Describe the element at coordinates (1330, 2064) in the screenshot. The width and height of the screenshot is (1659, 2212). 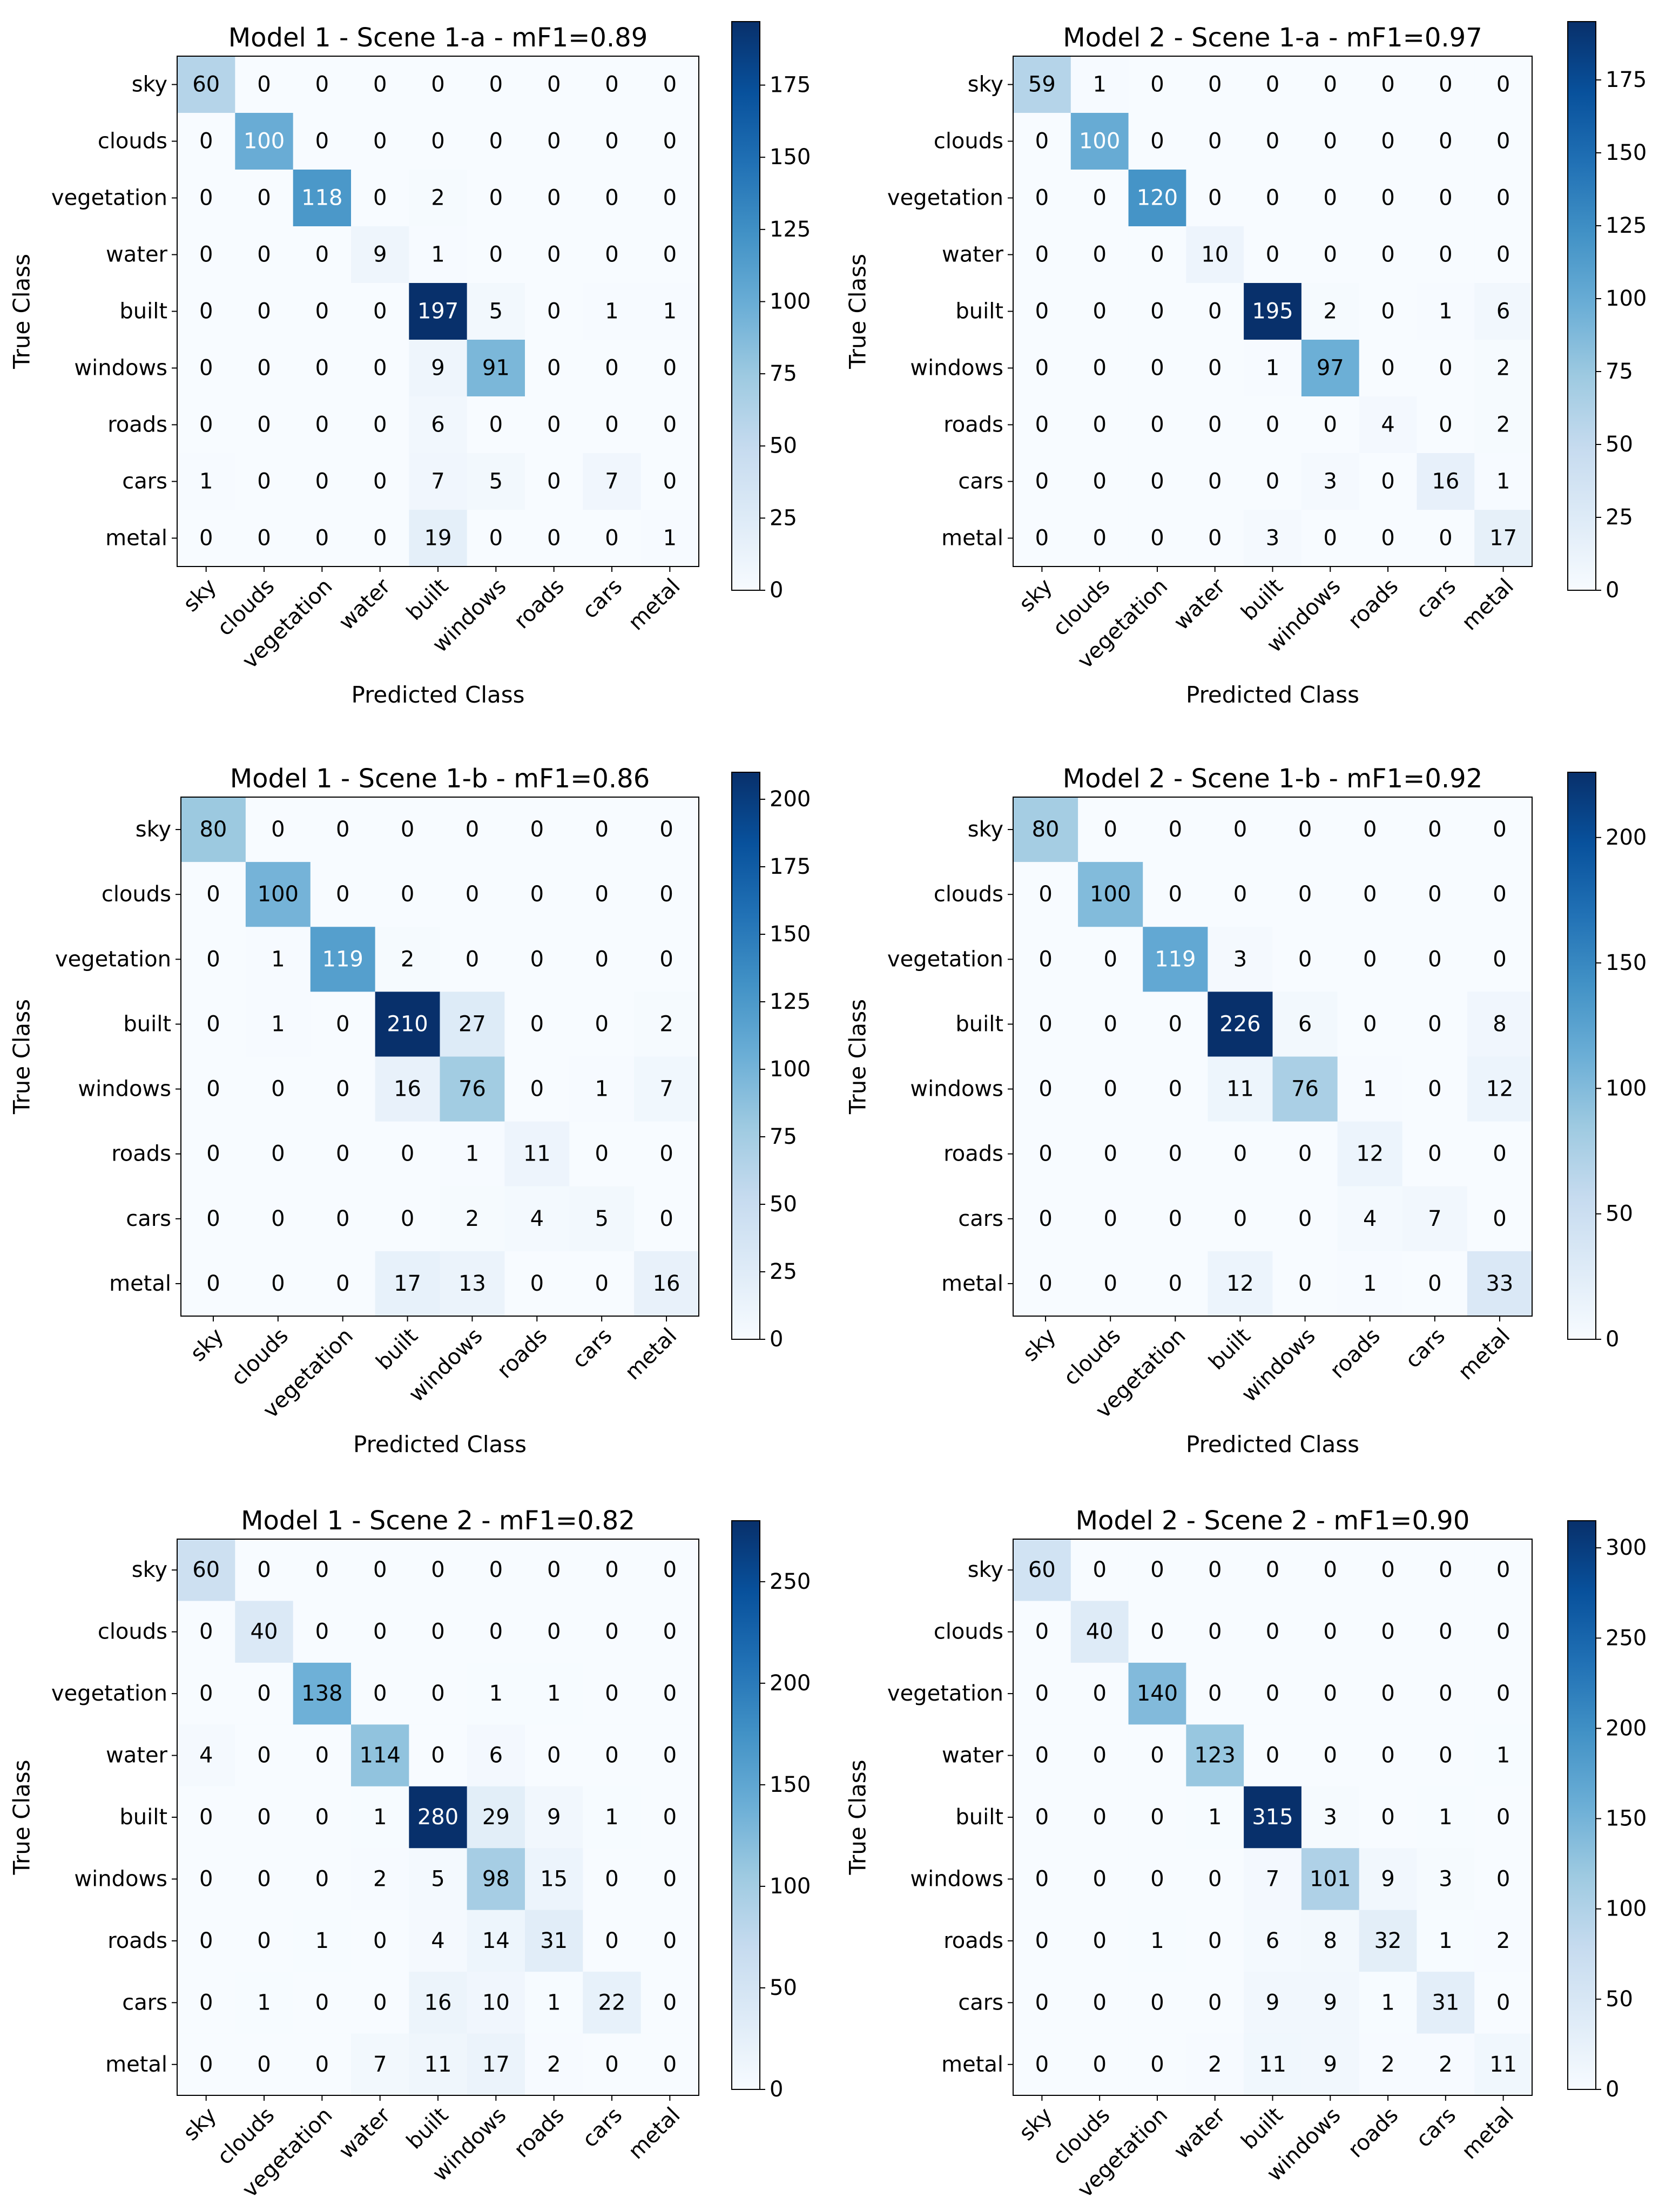
I see `cell-value-label: 9` at that location.